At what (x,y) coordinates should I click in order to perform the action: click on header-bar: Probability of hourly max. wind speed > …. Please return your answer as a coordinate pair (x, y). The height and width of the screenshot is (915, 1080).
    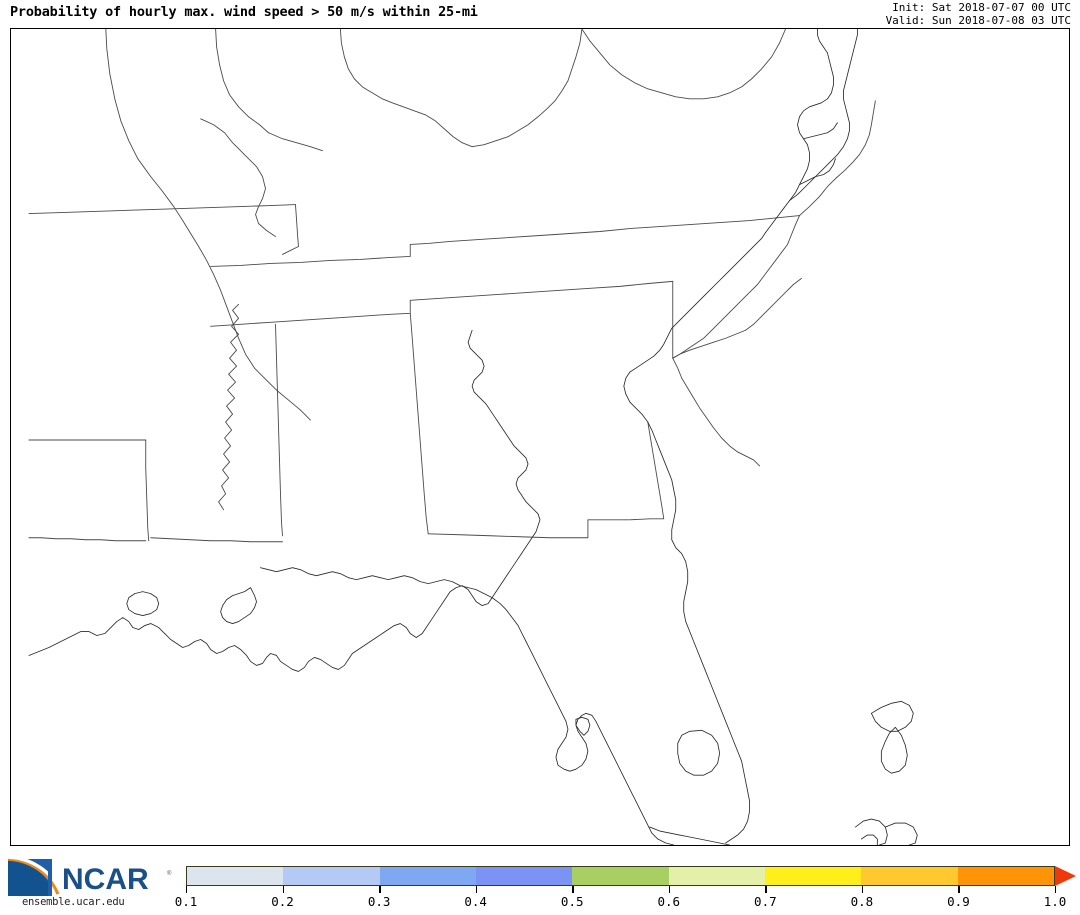
    Looking at the image, I should click on (540, 14).